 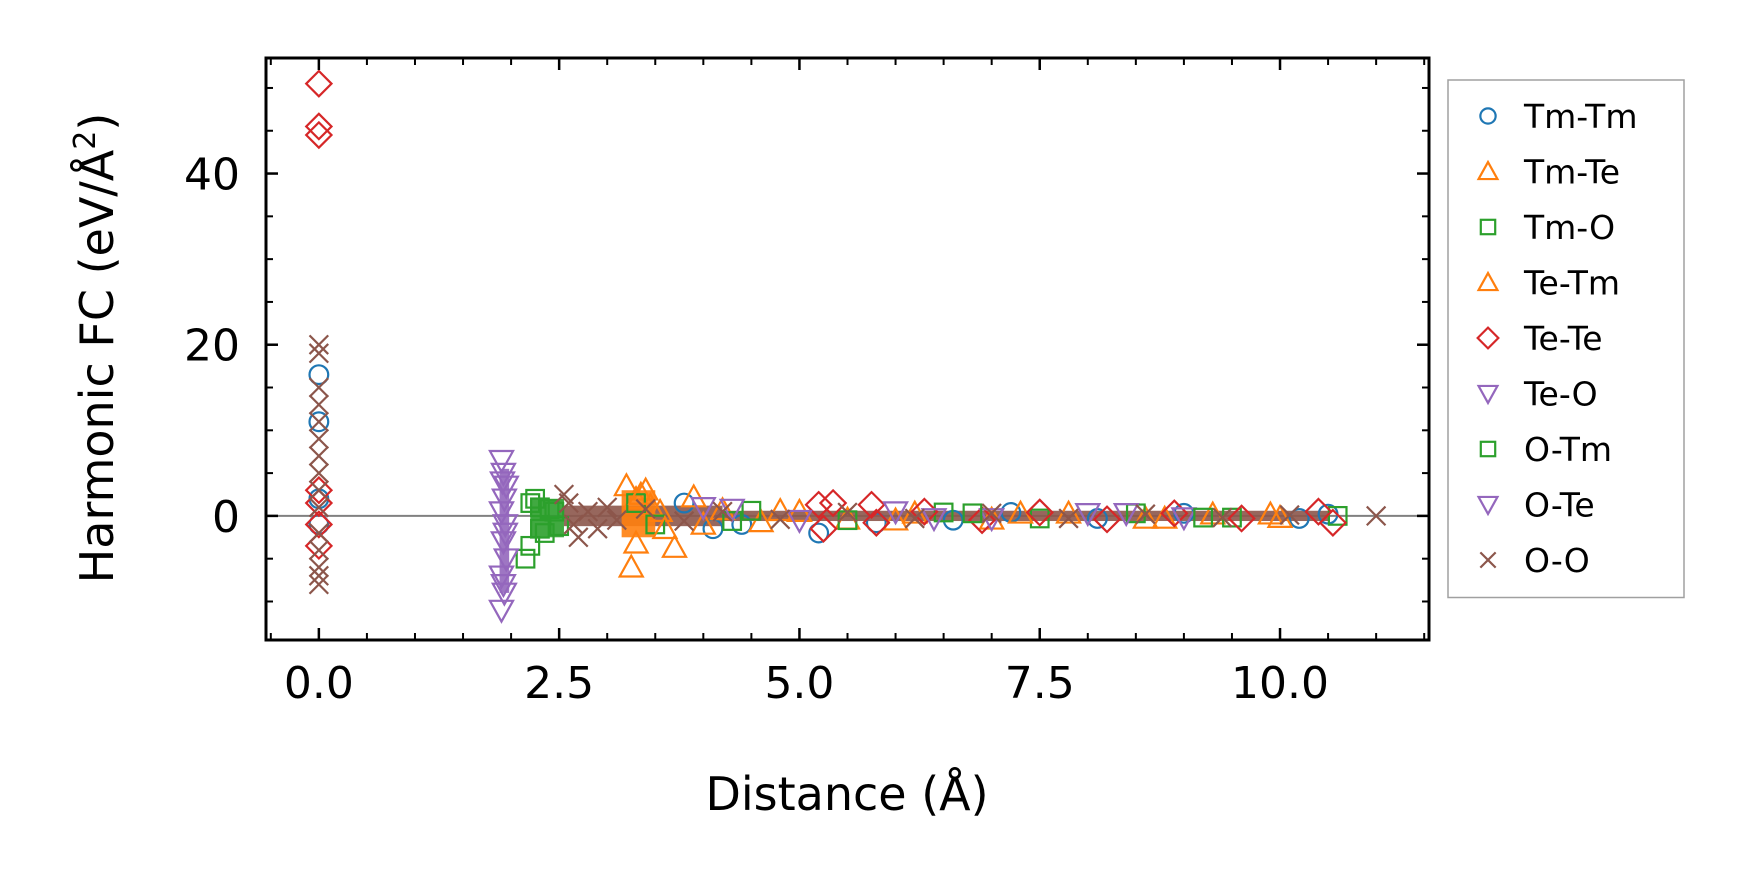 I want to click on y-axis-label-close: ), so click(x=97, y=122).